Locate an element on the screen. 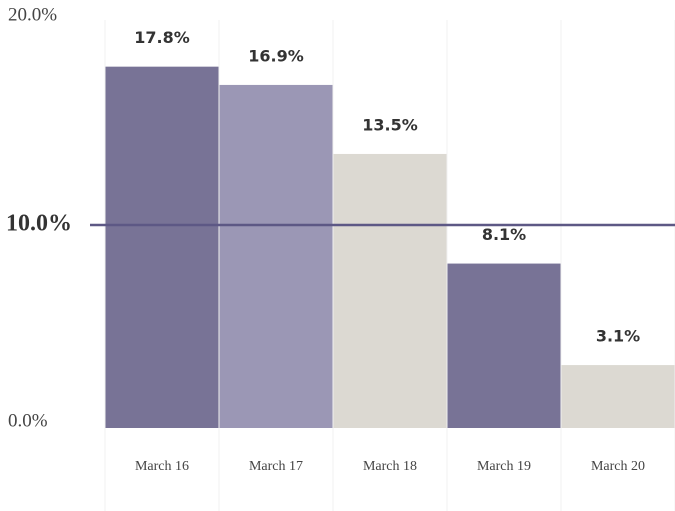 The image size is (675, 511). x-tick-label: March 19 is located at coordinates (504, 466).